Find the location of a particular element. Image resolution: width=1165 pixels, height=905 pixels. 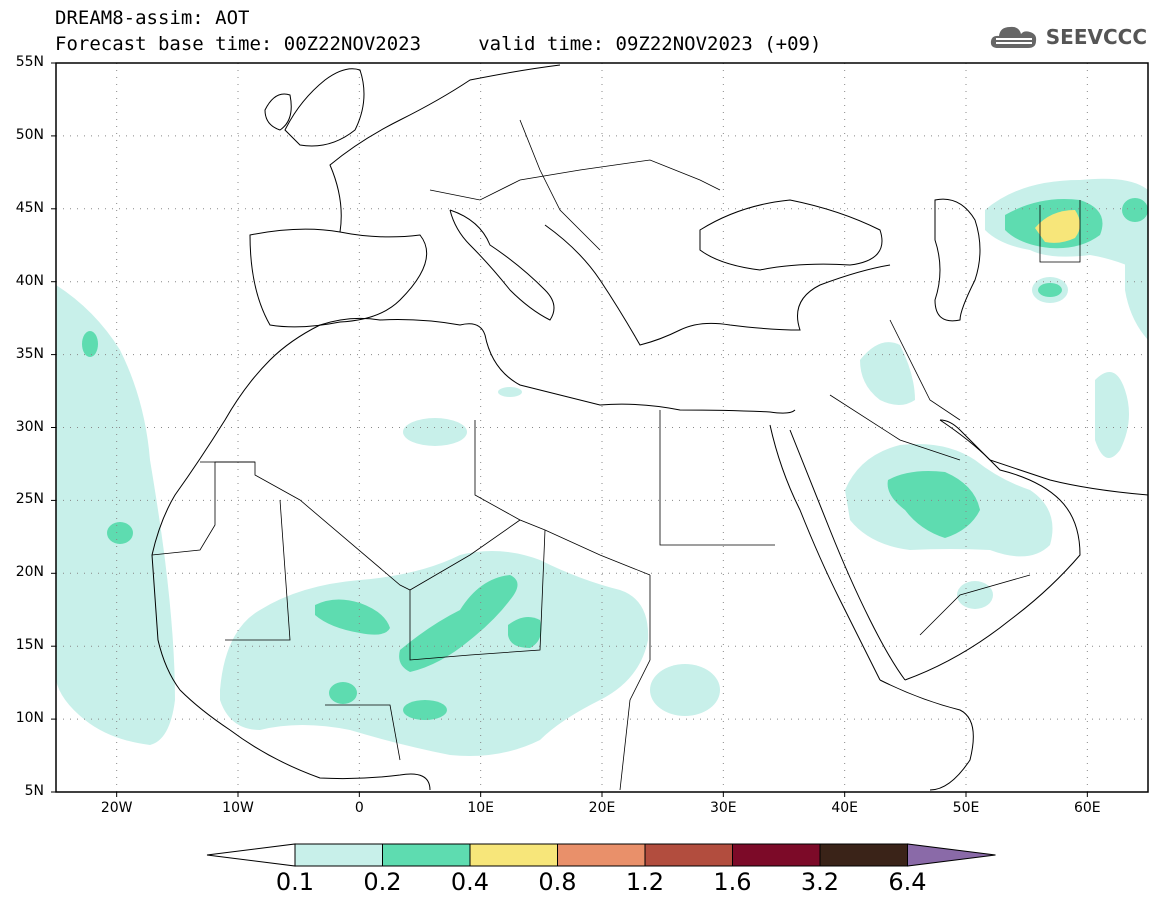

colorbar-label: 0.8 is located at coordinates (558, 882).